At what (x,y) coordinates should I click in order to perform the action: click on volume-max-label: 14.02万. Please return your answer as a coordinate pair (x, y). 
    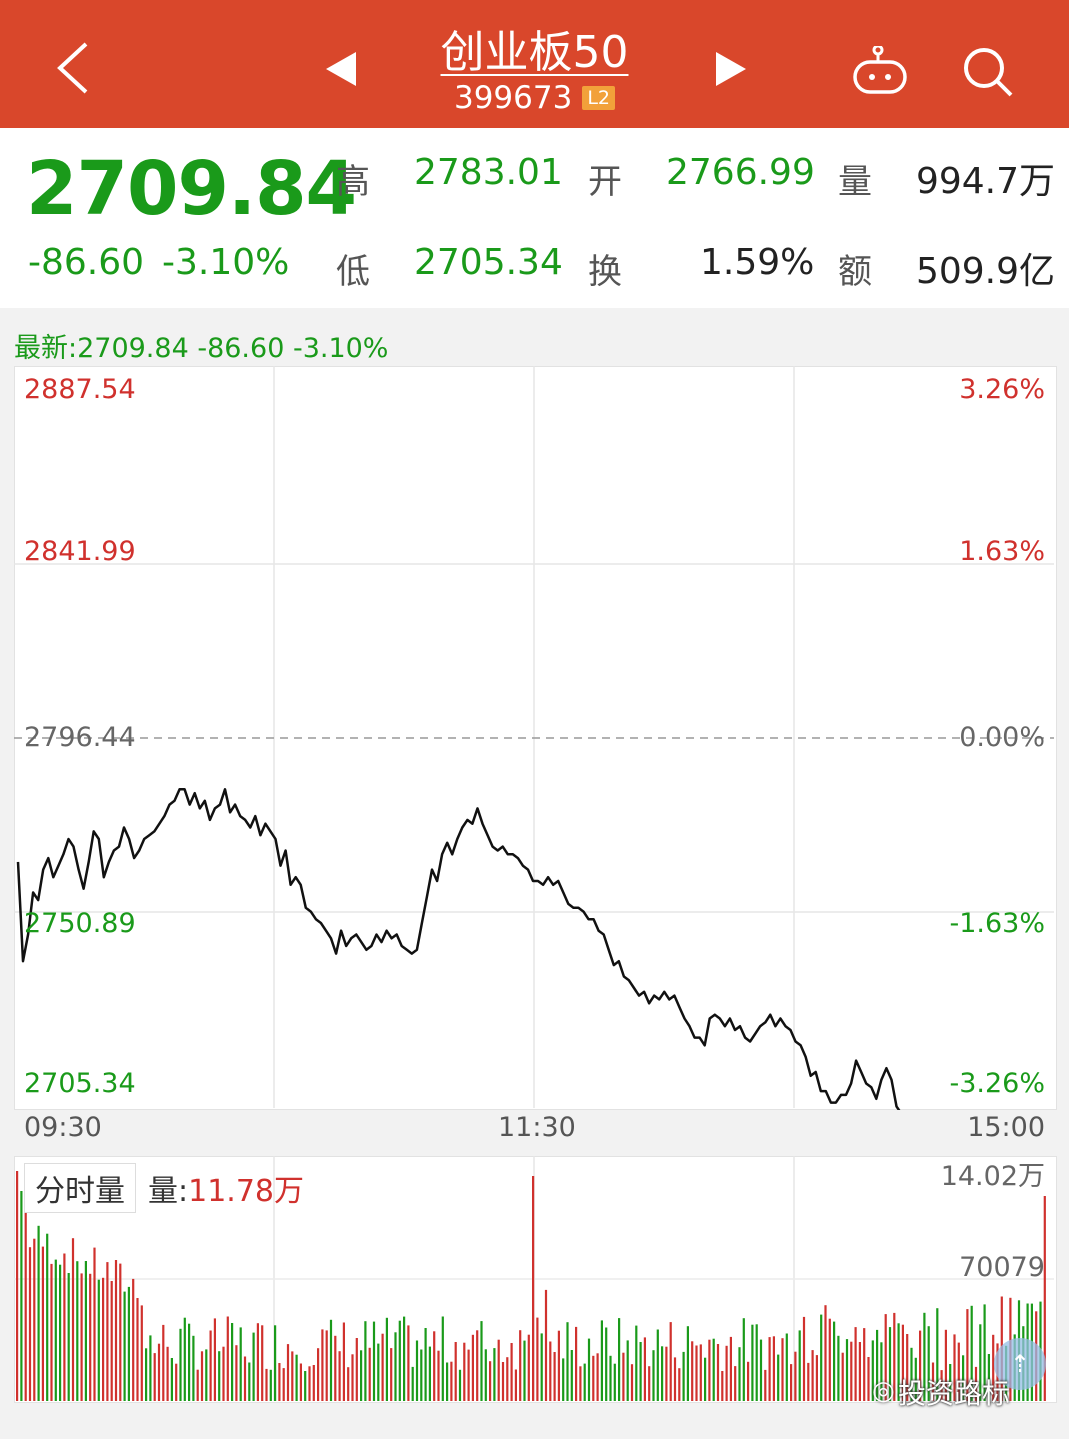
    Looking at the image, I should click on (992, 1176).